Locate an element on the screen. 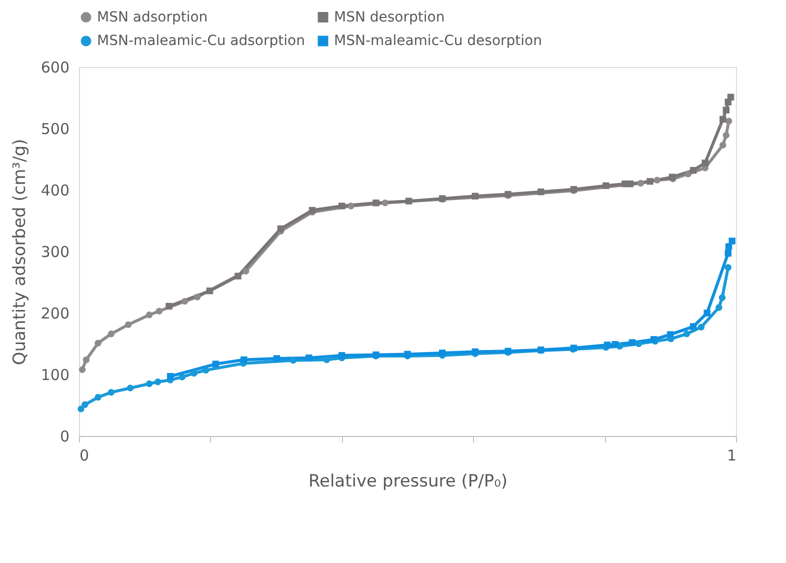 The height and width of the screenshot is (563, 786). y-tick-label: 400 is located at coordinates (55, 191).